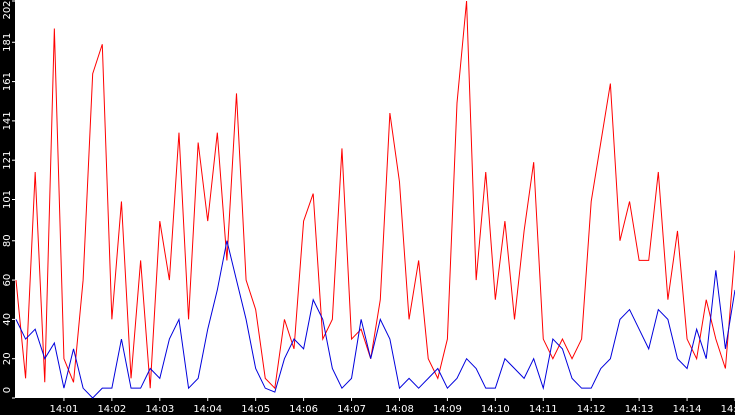 The height and width of the screenshot is (415, 735). What do you see at coordinates (207, 409) in the screenshot?
I see `x-tick-label: 14:04` at bounding box center [207, 409].